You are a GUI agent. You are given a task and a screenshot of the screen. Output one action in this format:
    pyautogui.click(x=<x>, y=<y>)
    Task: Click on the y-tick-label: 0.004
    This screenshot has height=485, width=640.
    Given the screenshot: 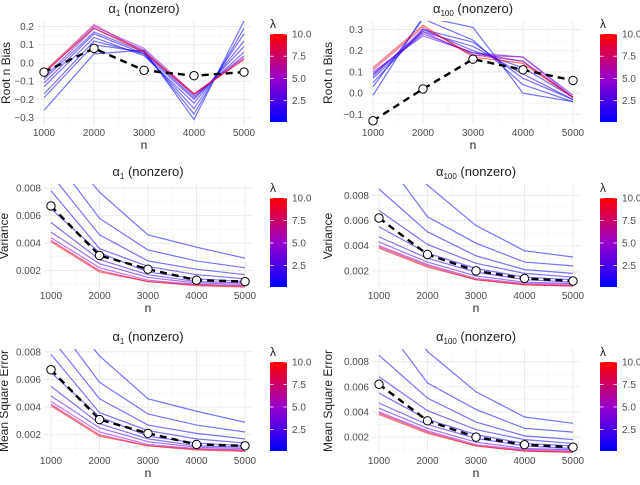 What is the action you would take?
    pyautogui.click(x=356, y=246)
    